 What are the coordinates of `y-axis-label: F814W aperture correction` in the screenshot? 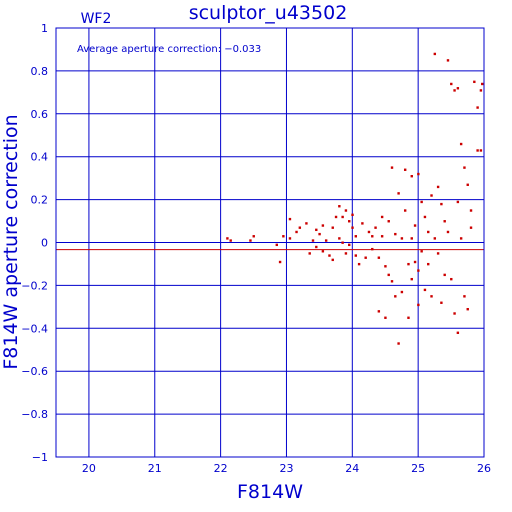 It's located at (11, 241).